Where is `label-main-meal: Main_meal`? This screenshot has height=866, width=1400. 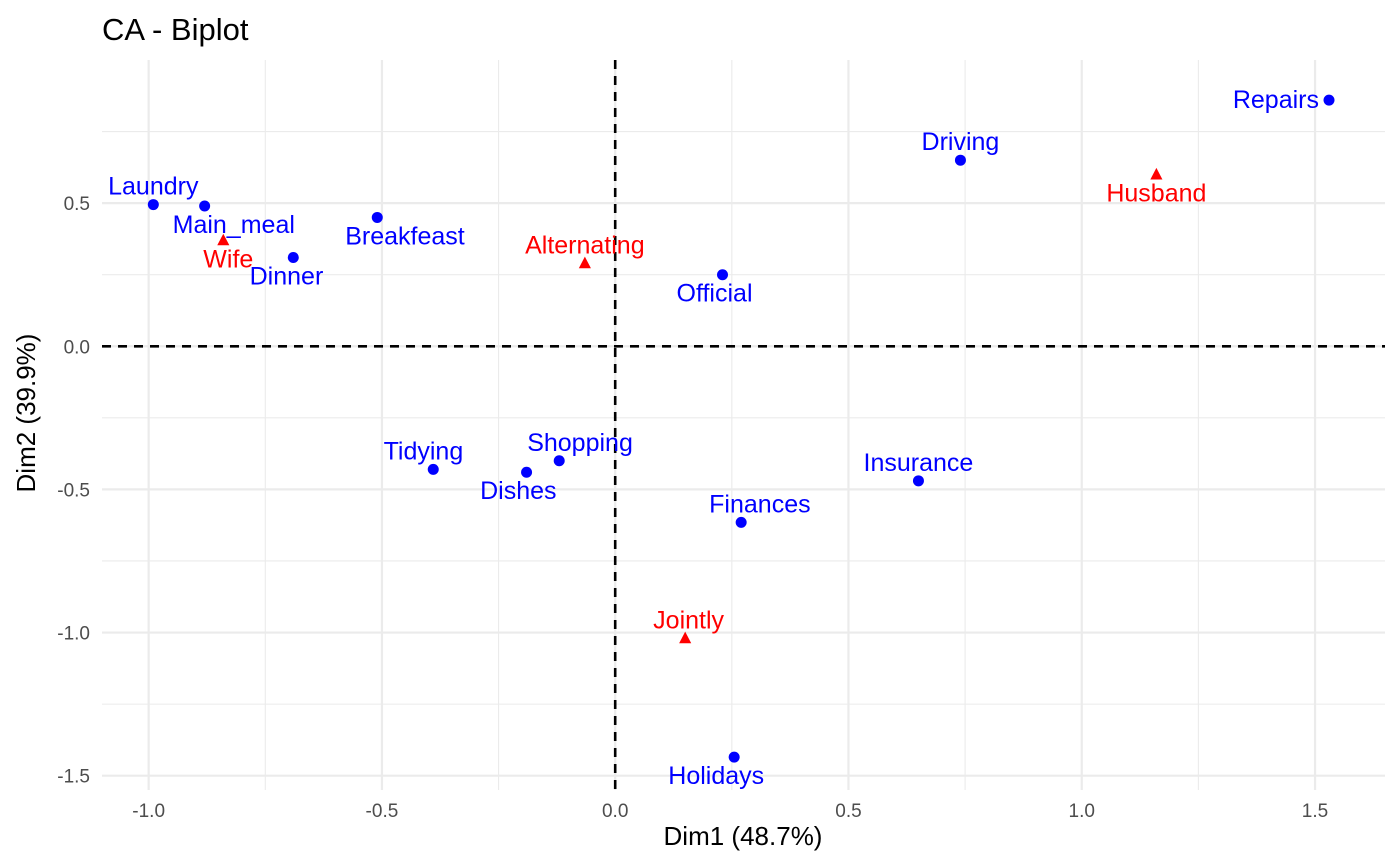 label-main-meal: Main_meal is located at coordinates (234, 225).